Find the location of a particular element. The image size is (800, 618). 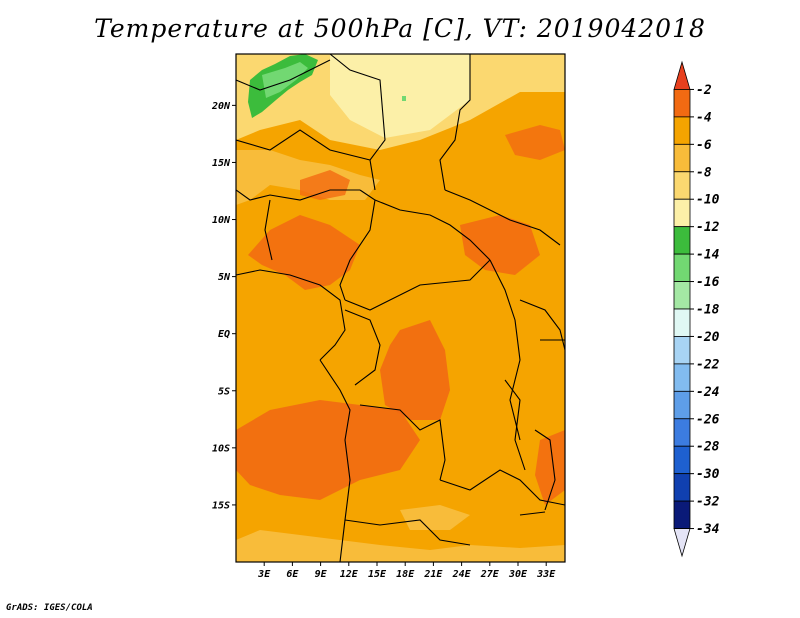

colorbar-label: -2 is located at coordinates (704, 90).